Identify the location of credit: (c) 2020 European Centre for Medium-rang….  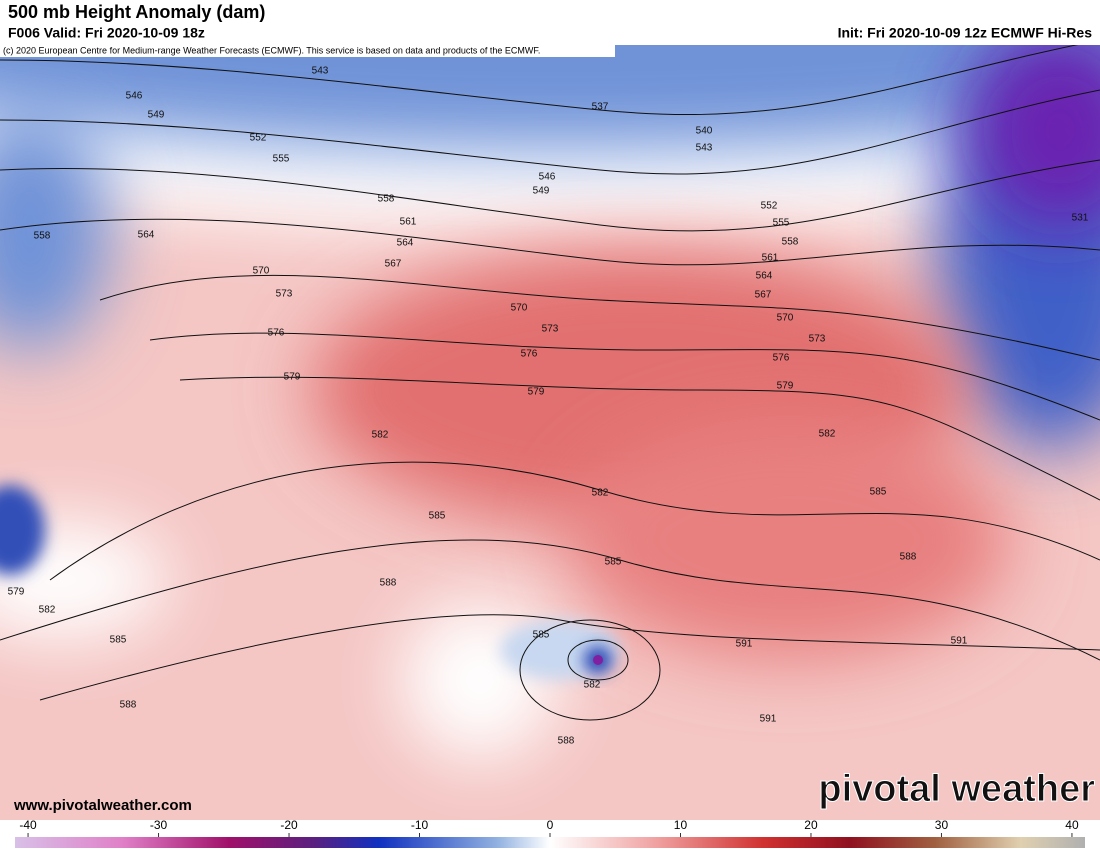
(271, 50).